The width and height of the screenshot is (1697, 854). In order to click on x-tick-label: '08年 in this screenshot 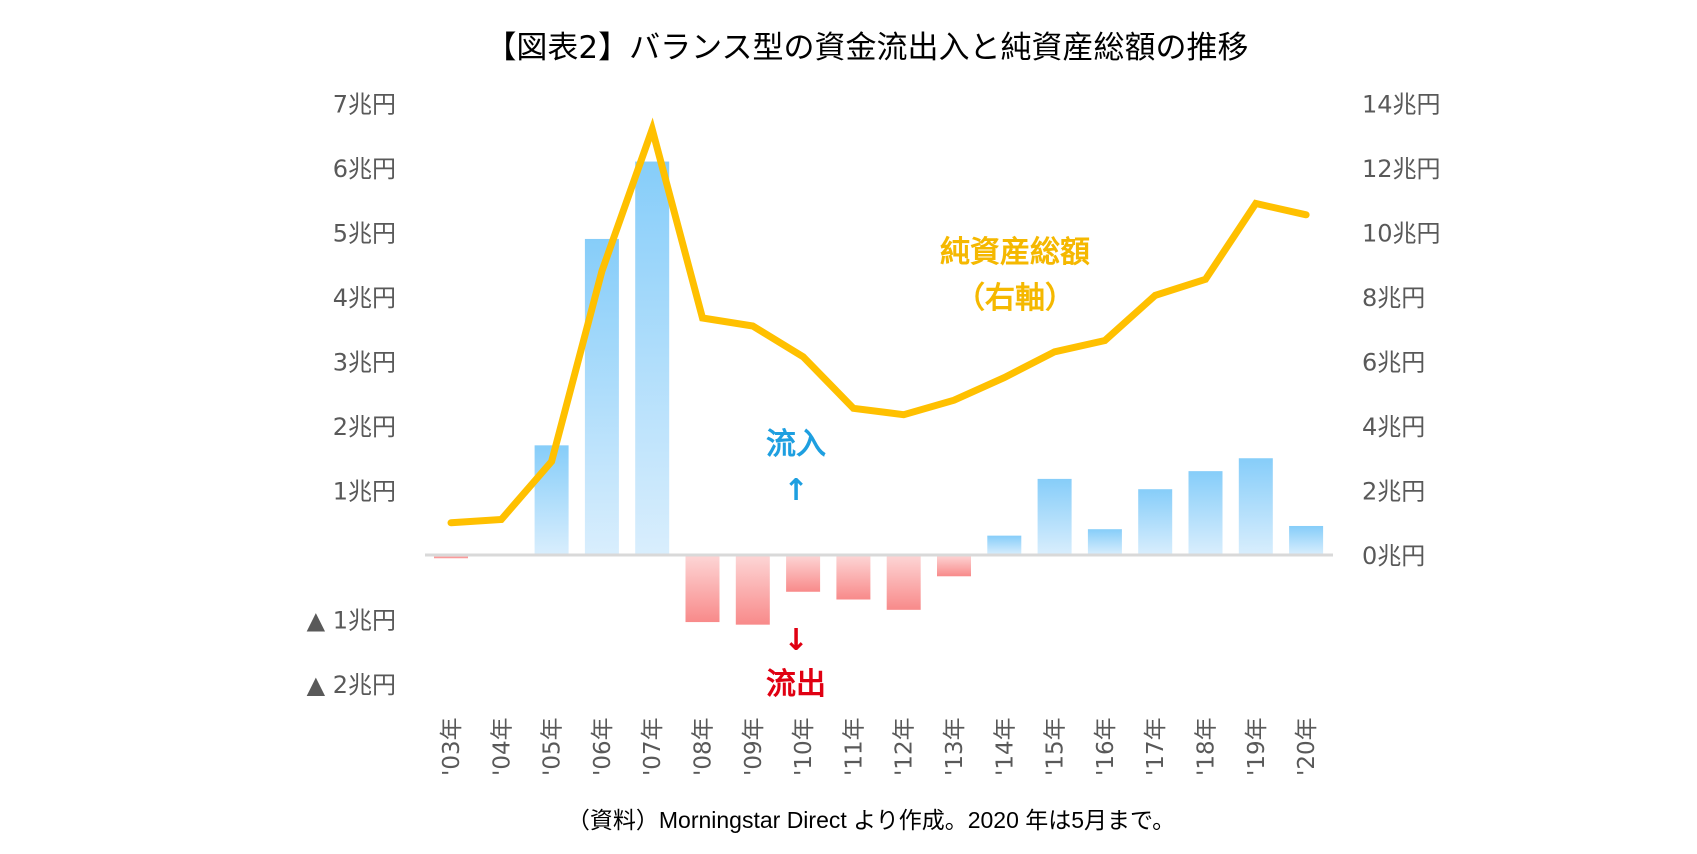, I will do `click(704, 746)`.